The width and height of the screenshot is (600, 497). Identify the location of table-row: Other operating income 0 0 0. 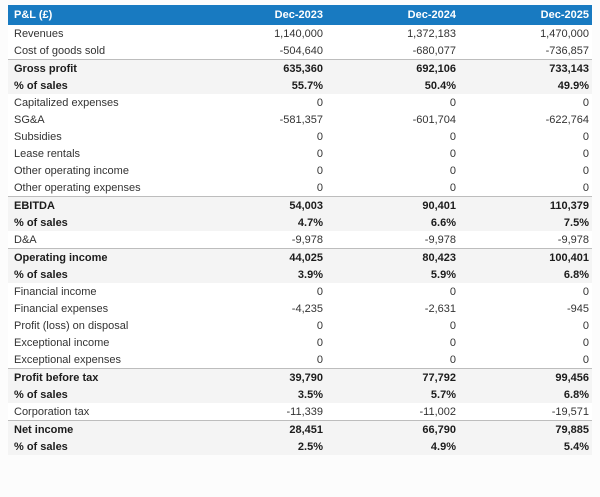
(300, 170).